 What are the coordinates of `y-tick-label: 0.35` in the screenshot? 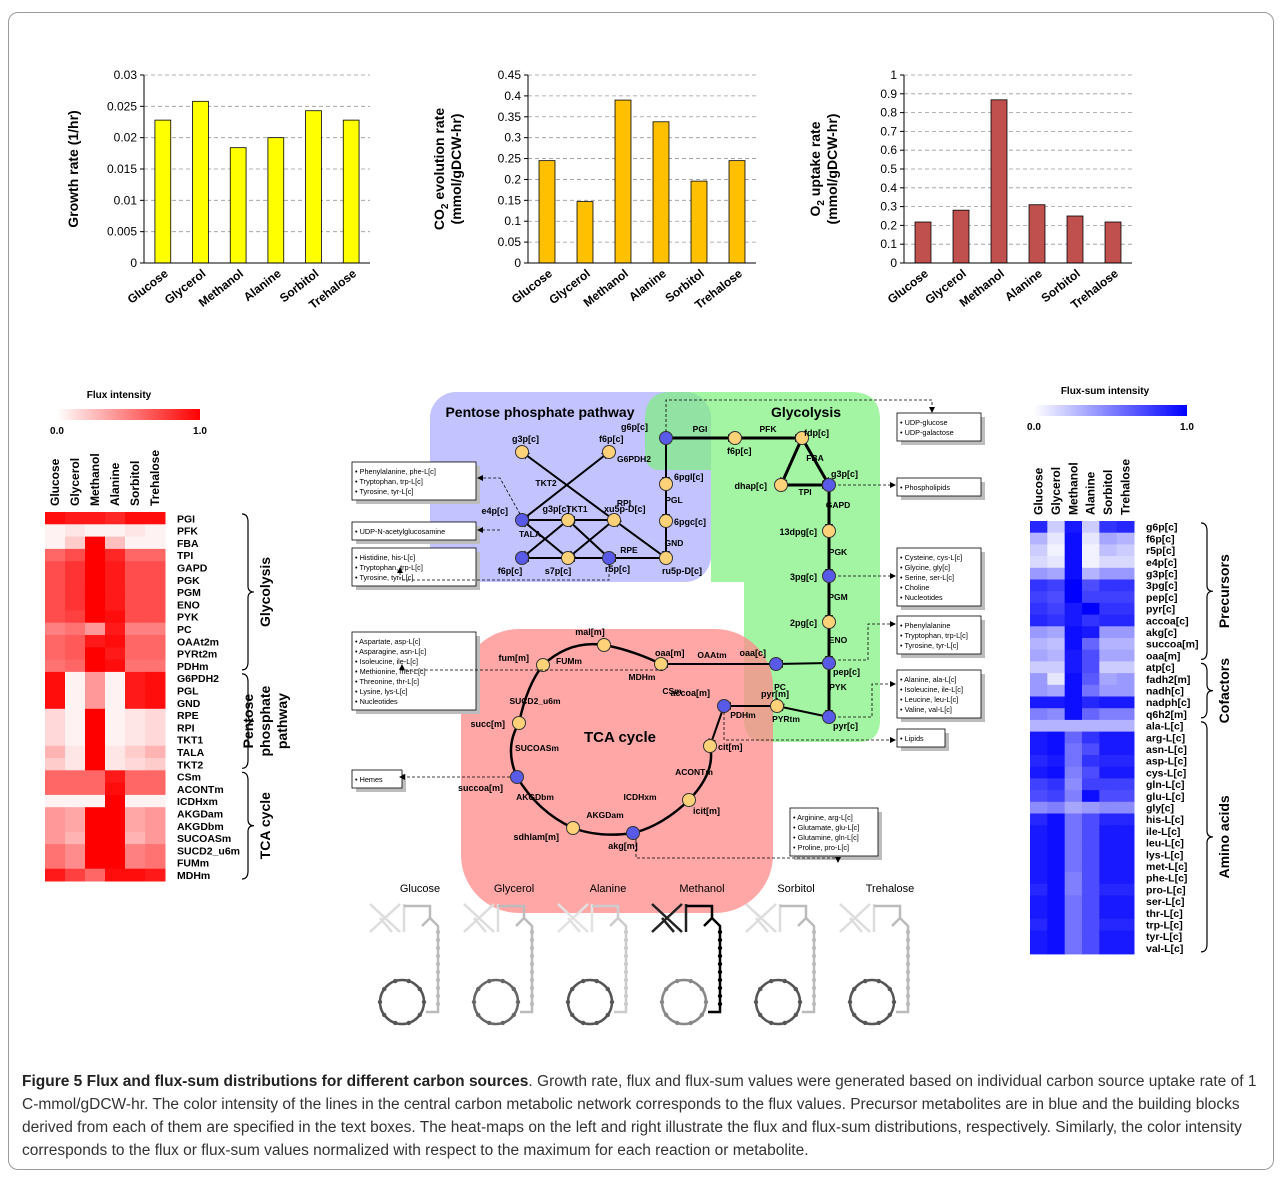 It's located at (510, 117).